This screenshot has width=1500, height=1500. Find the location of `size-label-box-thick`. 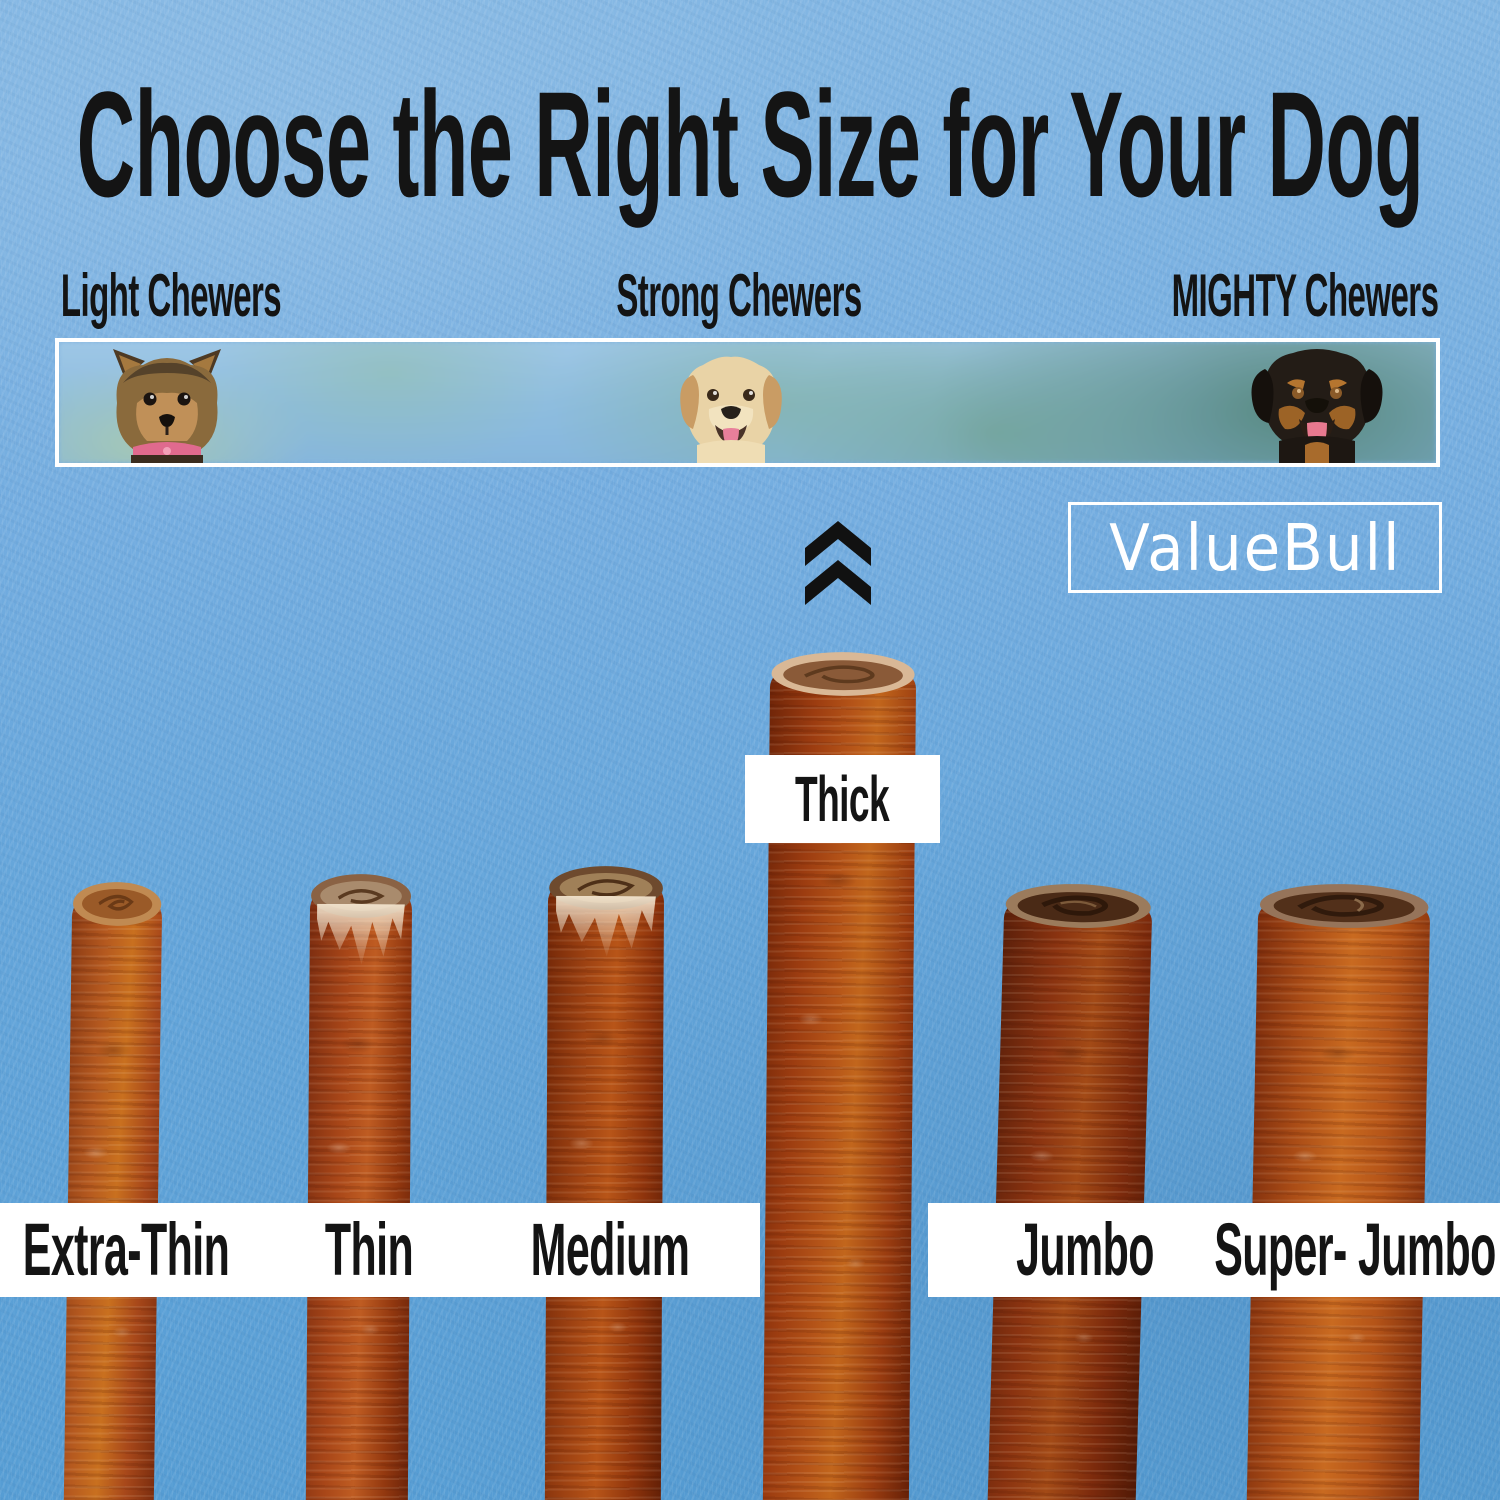

size-label-box-thick is located at coordinates (842, 799).